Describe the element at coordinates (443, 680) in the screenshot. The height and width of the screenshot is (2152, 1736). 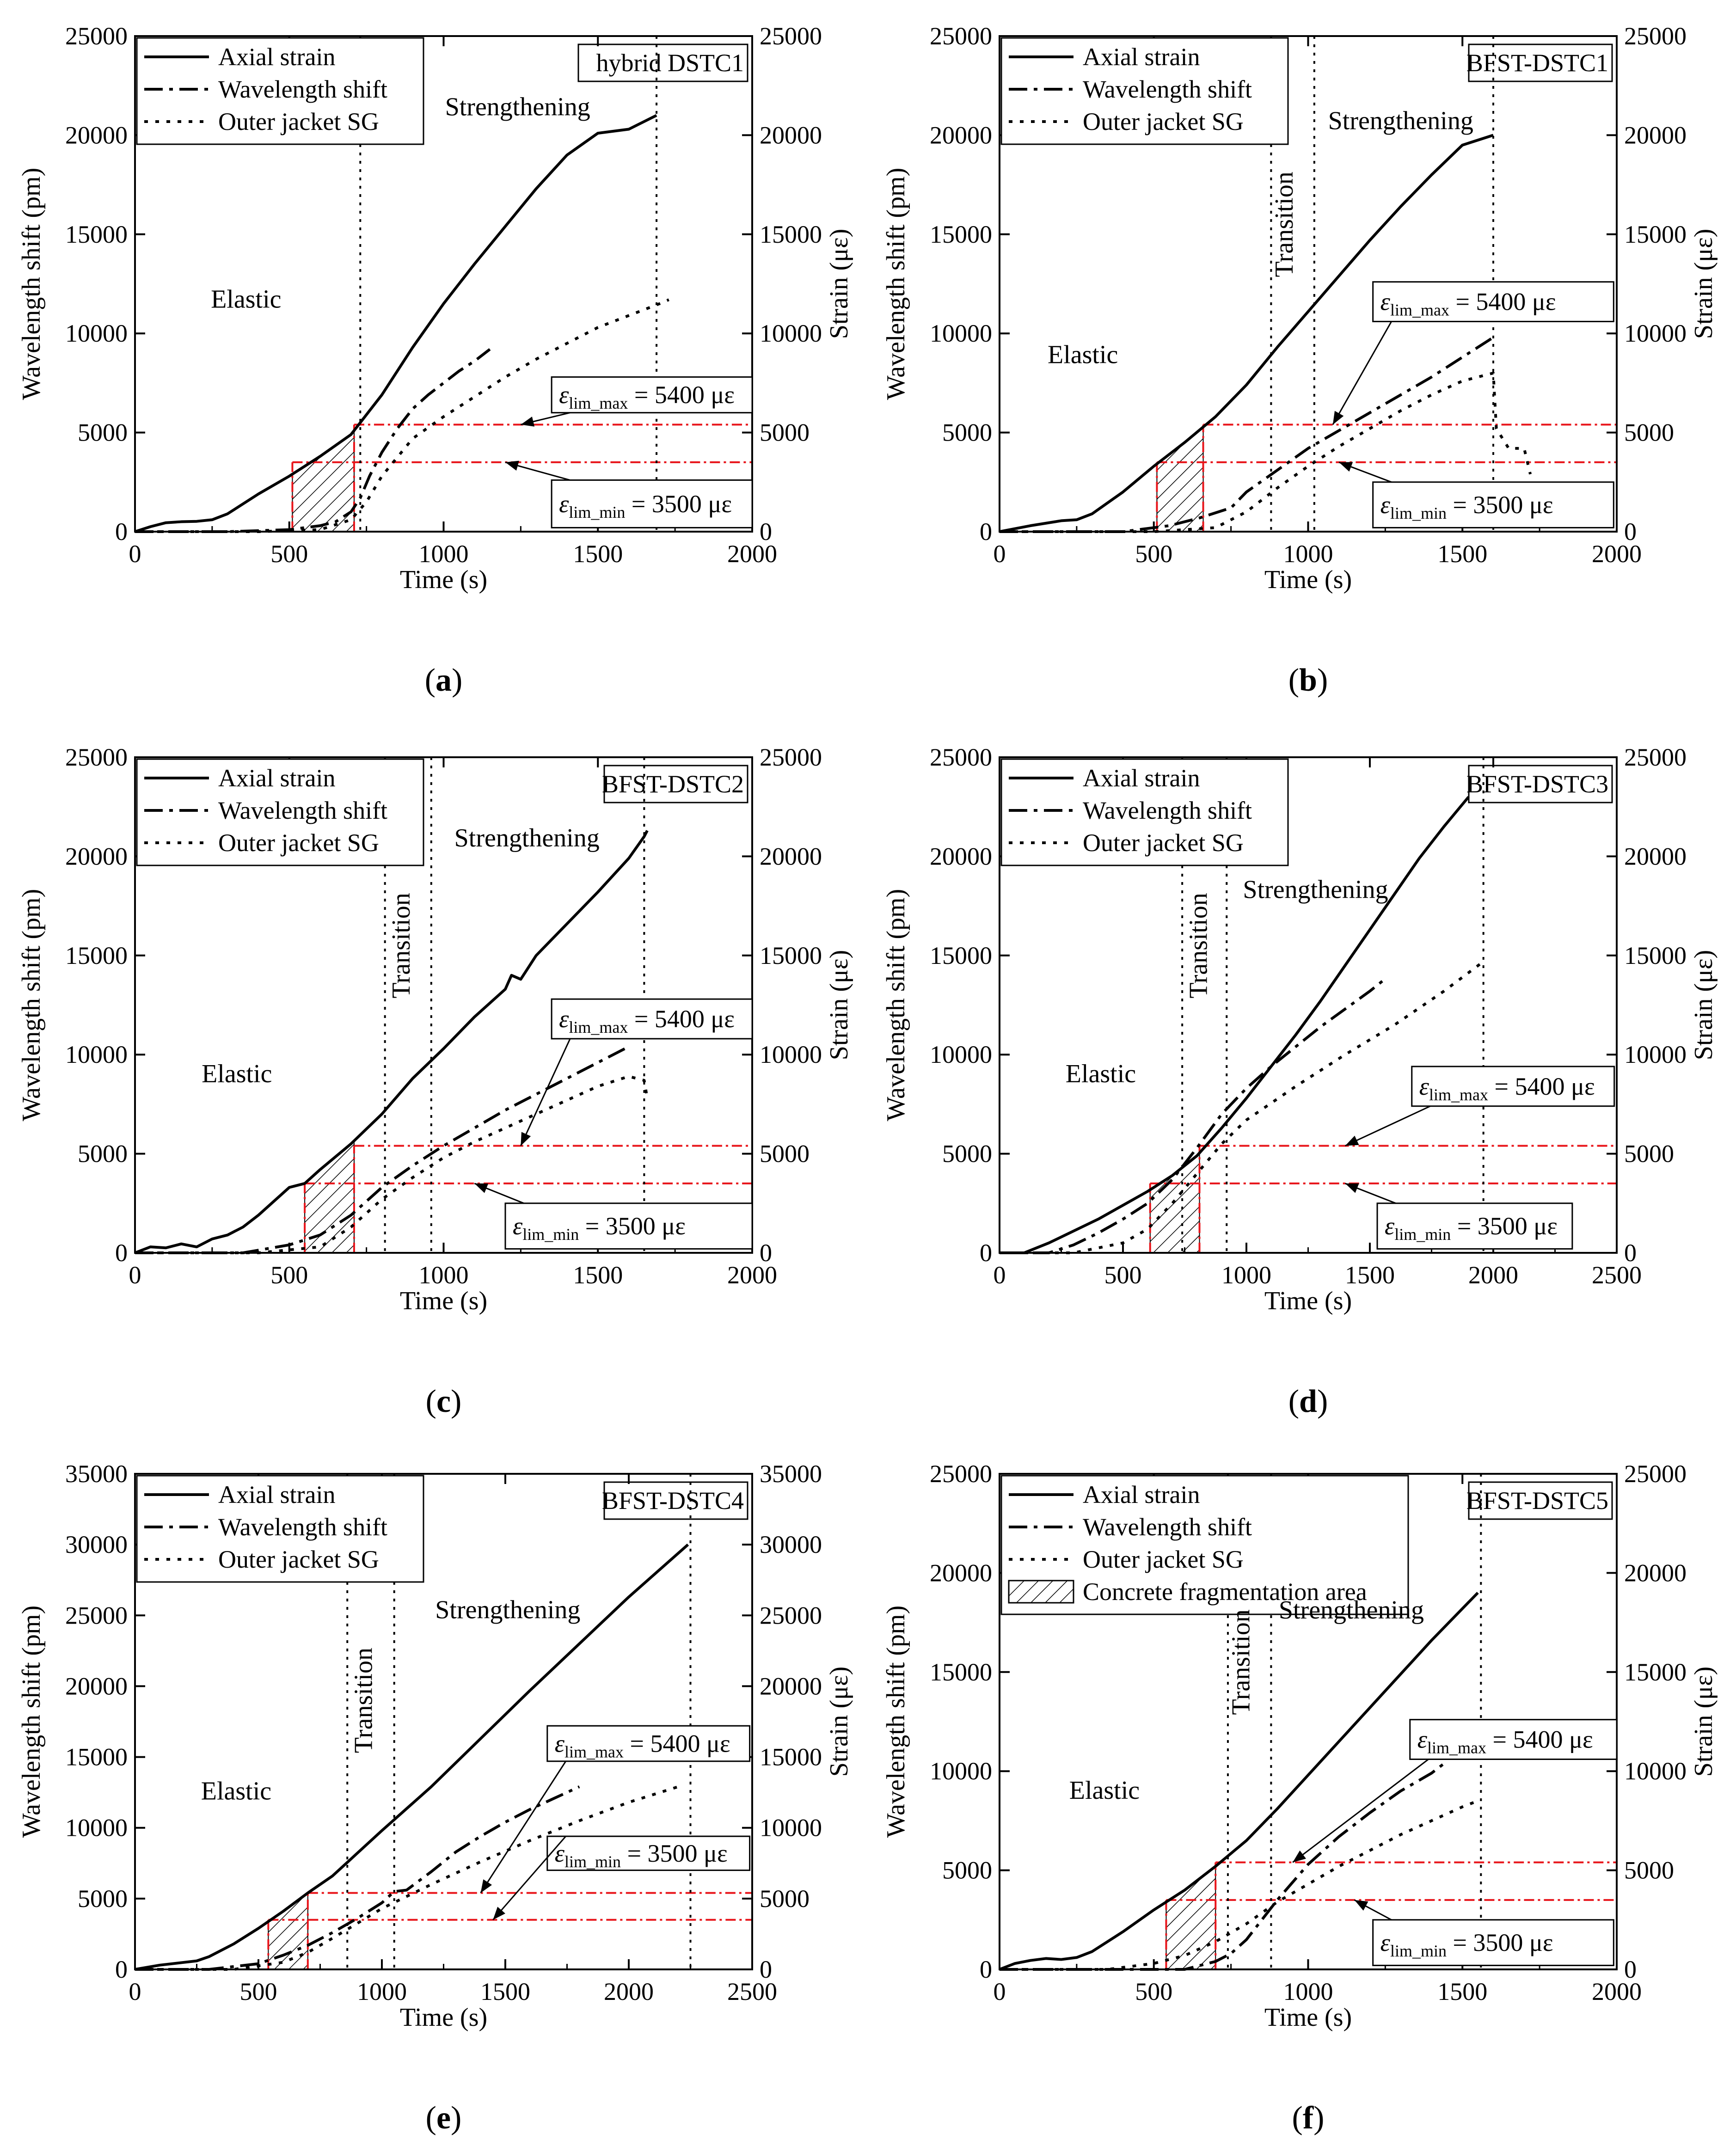
I see `panel-caption-a: (a)` at that location.